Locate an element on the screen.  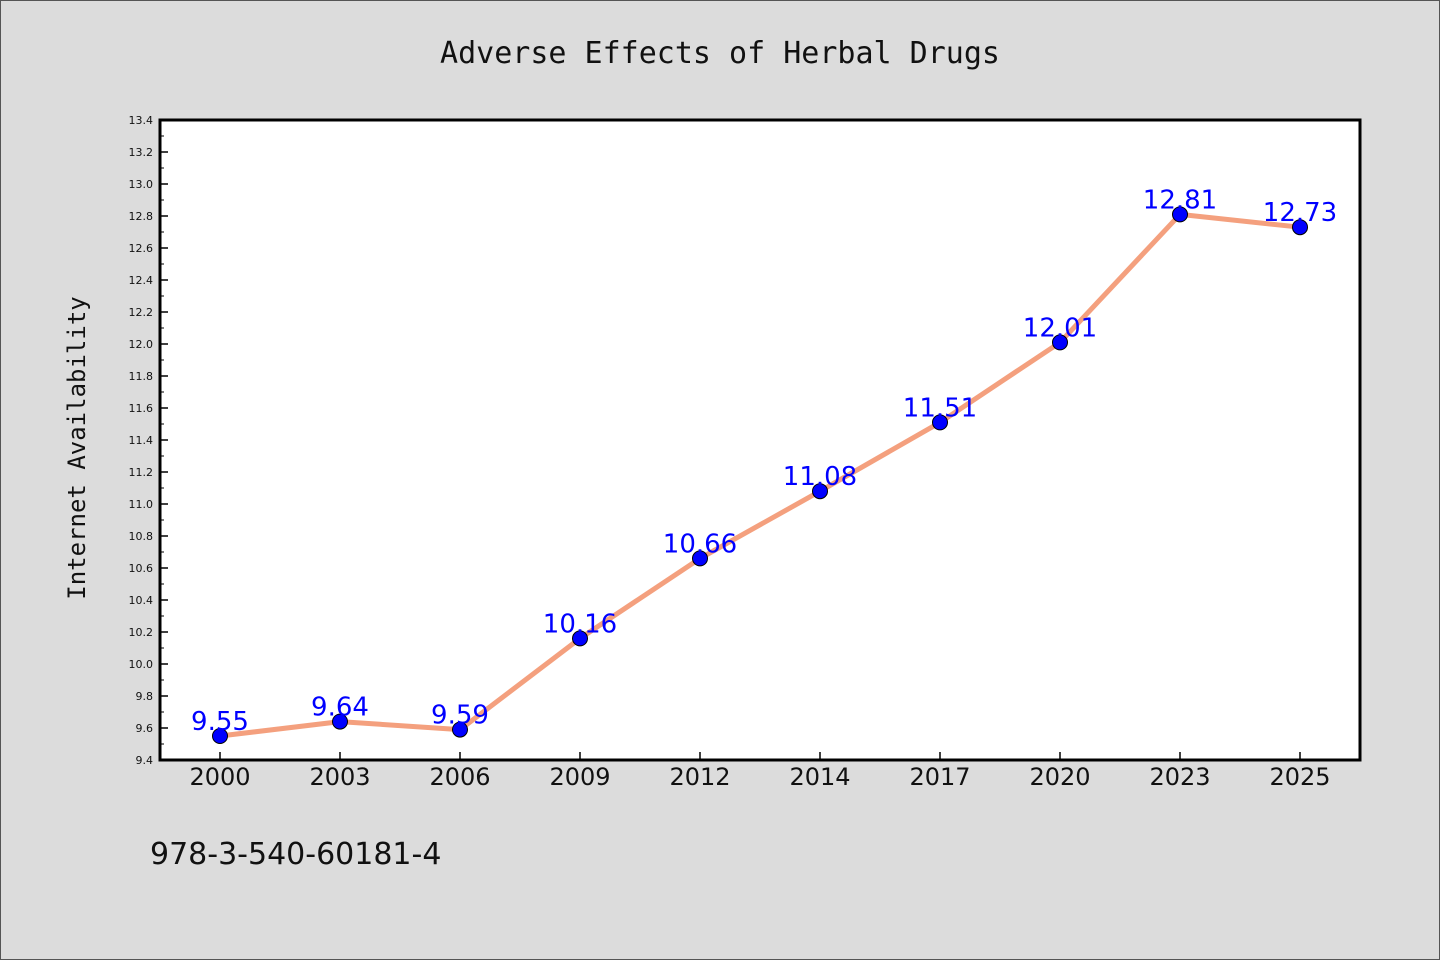
data-label: 12.81 is located at coordinates (1180, 200).